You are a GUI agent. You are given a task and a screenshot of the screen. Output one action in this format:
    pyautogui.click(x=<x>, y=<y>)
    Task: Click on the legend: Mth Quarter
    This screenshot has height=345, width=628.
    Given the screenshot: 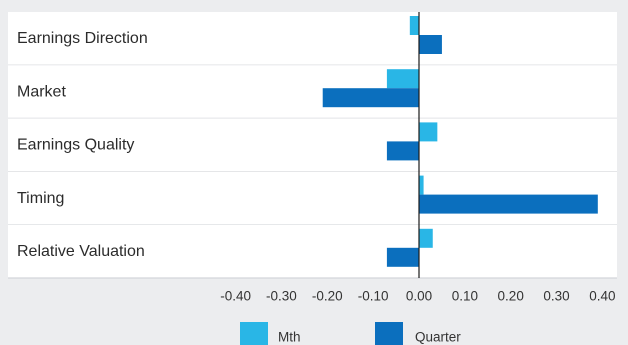 What is the action you would take?
    pyautogui.click(x=350, y=333)
    